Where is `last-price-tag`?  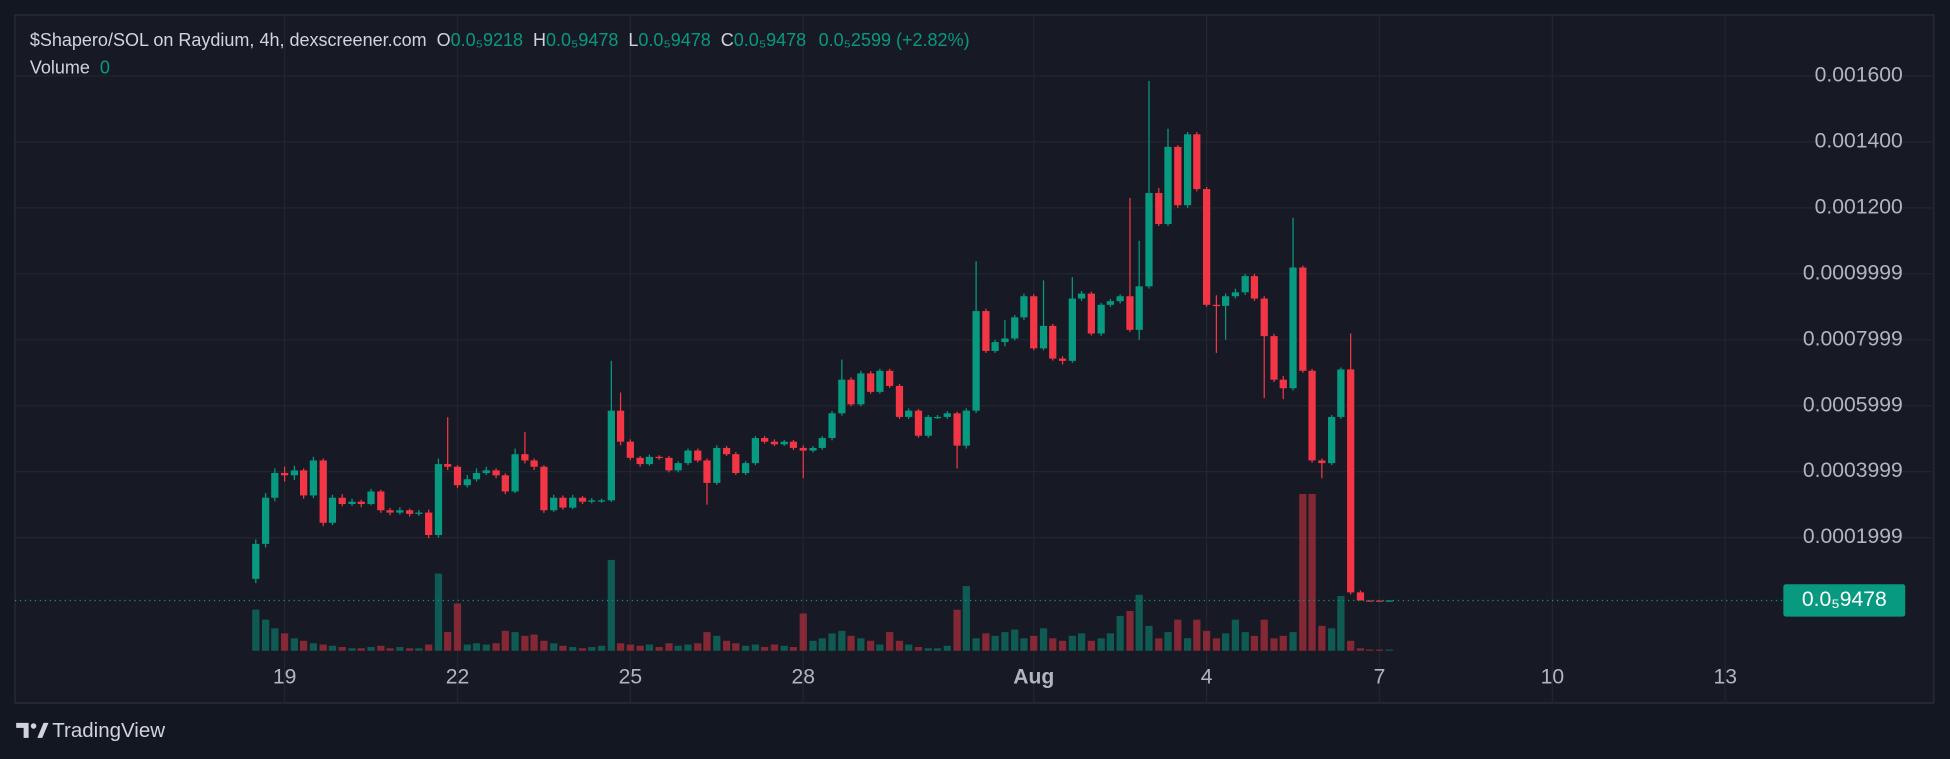
last-price-tag is located at coordinates (1844, 600).